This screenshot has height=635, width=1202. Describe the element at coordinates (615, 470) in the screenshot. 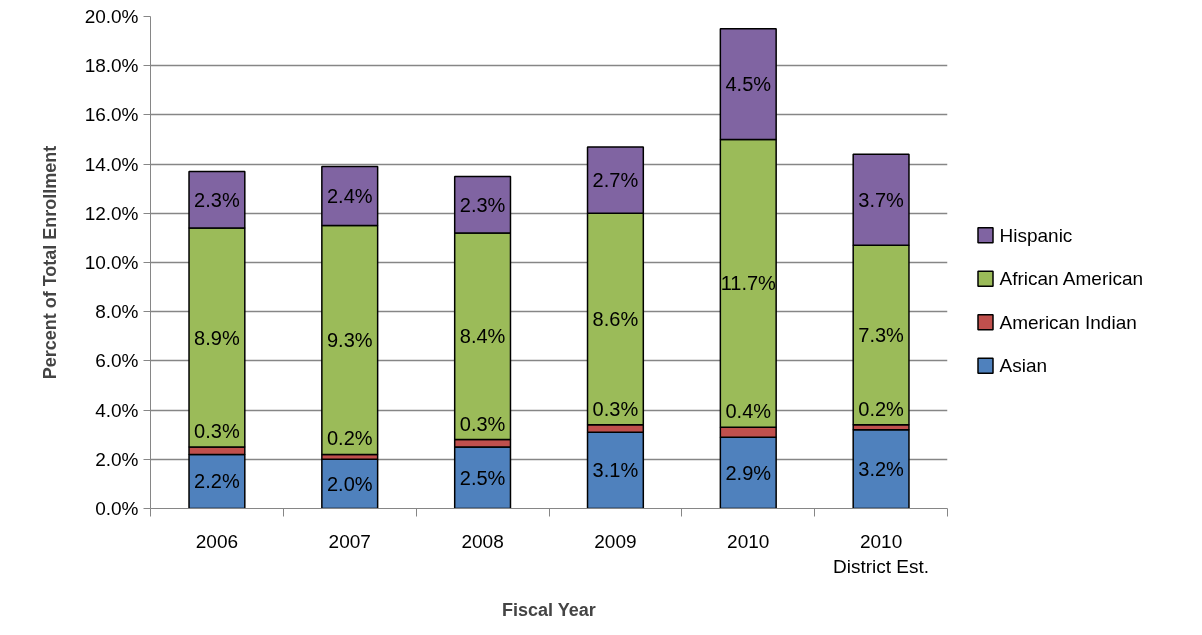

I see `data-label: 3.1%` at that location.